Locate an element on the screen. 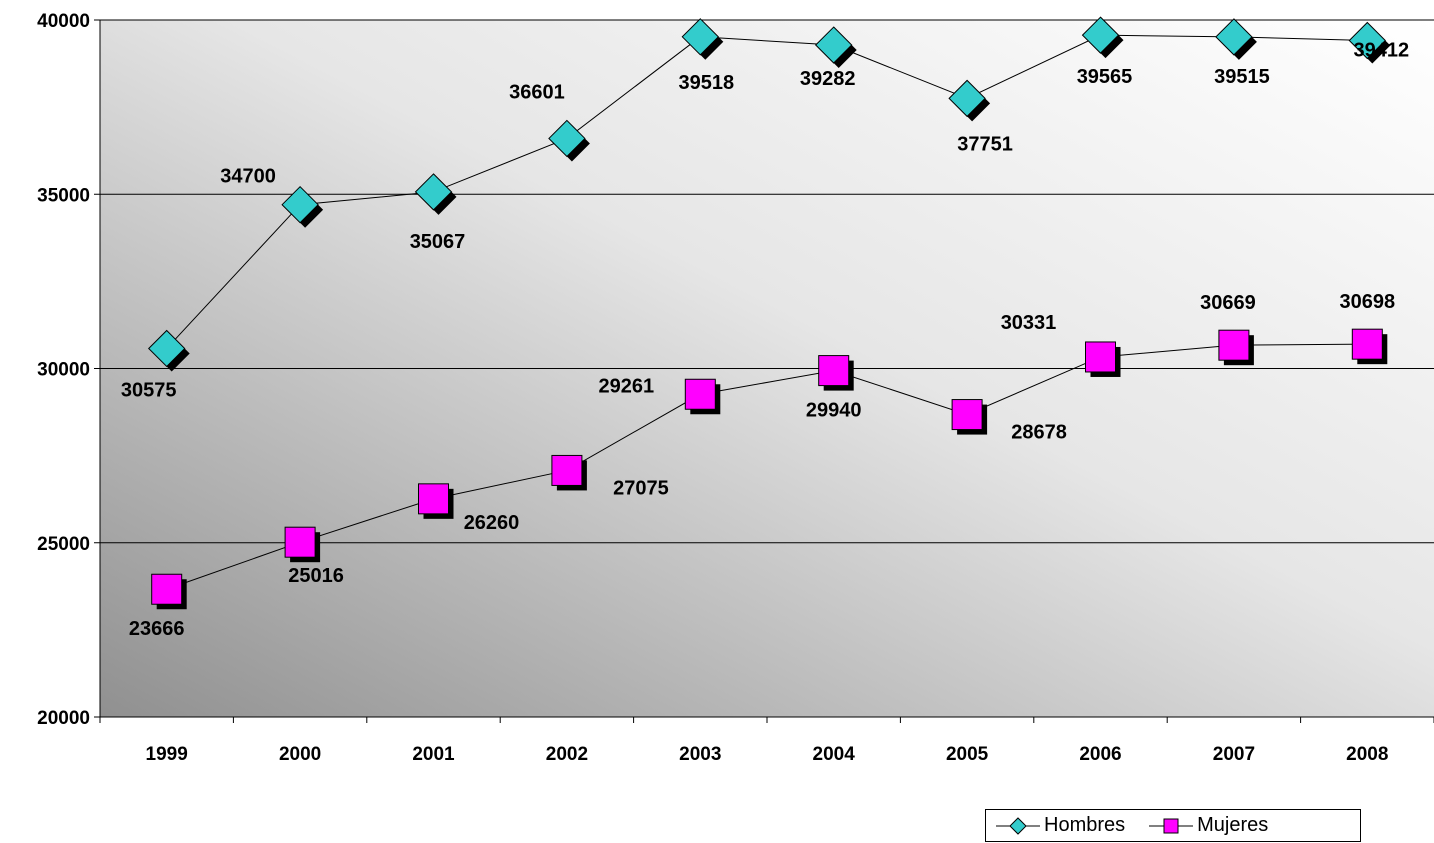  data-label-mujeres-2004: 29940 is located at coordinates (834, 411).